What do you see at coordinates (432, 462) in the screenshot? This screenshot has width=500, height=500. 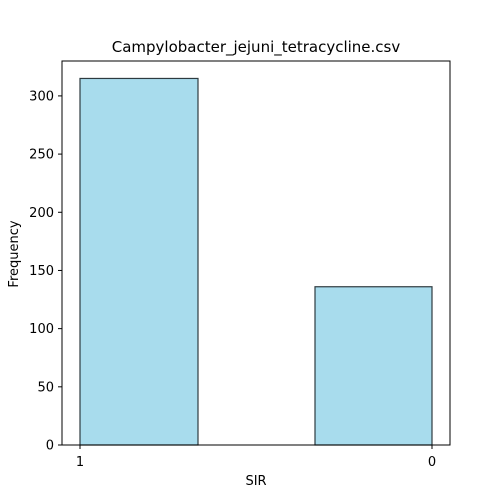 I see `x-tick-label: 0` at bounding box center [432, 462].